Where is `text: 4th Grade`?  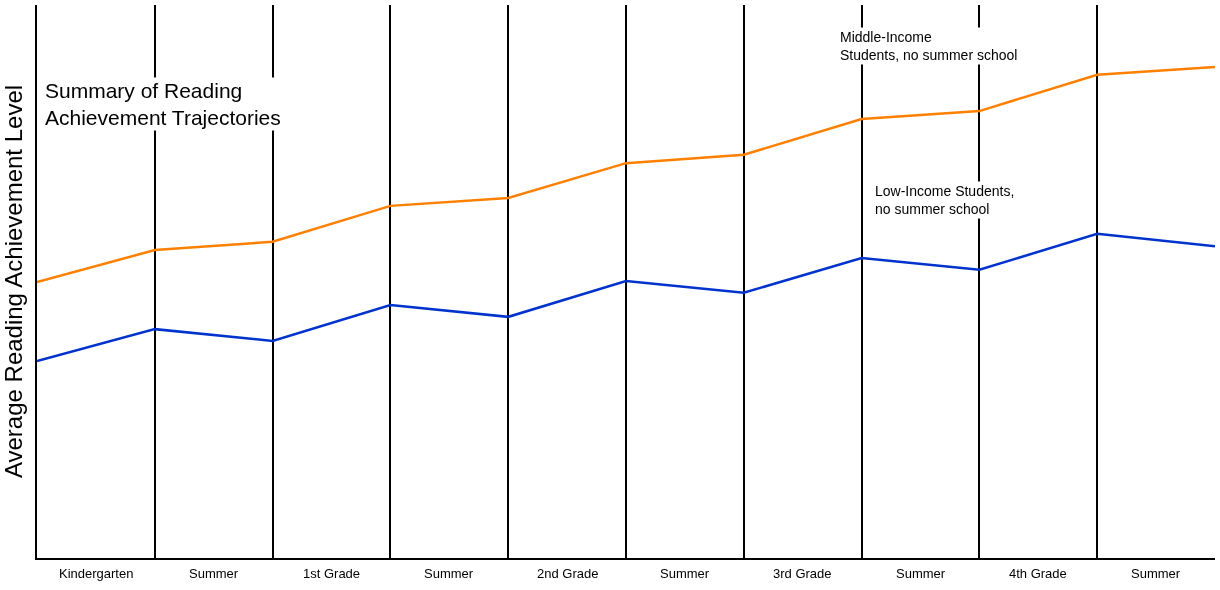
text: 4th Grade is located at coordinates (1038, 573).